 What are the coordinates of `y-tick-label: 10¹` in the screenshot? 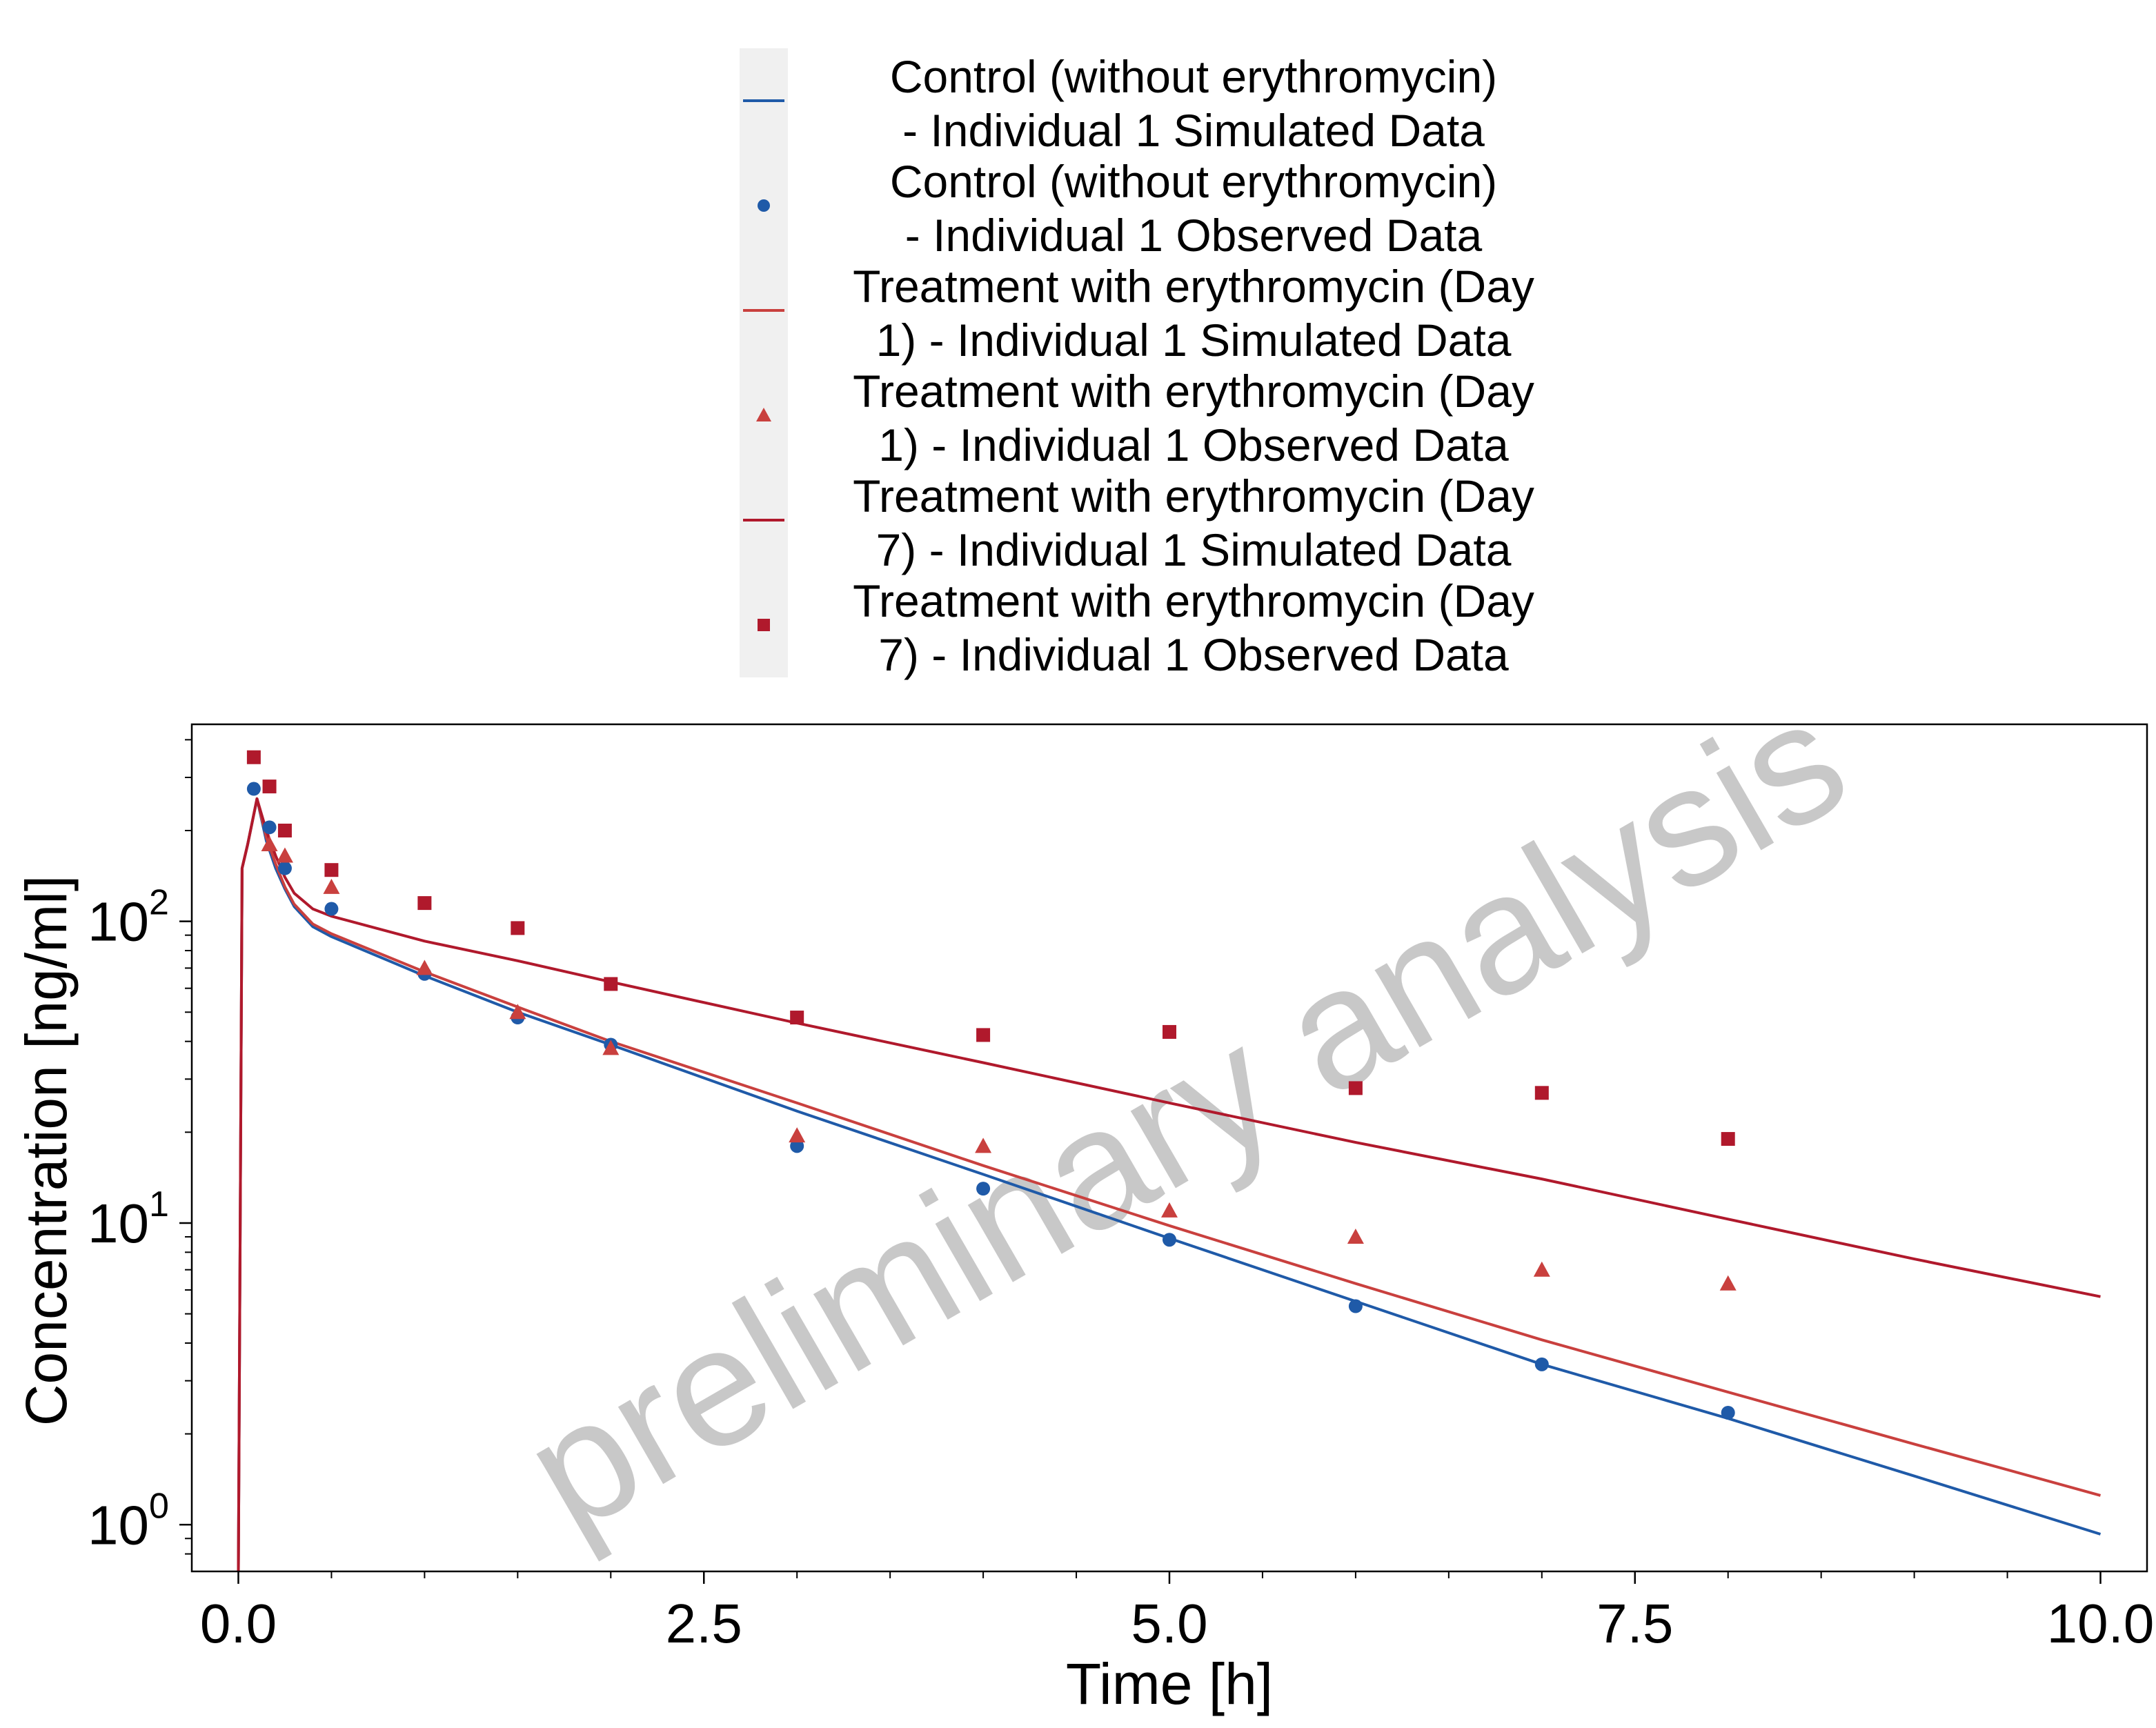 It's located at (128, 1219).